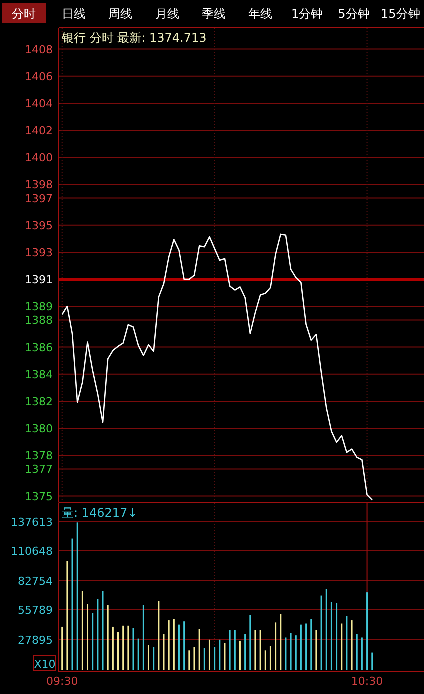 Image resolution: width=424 pixels, height=694 pixels. What do you see at coordinates (32, 522) in the screenshot?
I see `y-tick-label: 137613` at bounding box center [32, 522].